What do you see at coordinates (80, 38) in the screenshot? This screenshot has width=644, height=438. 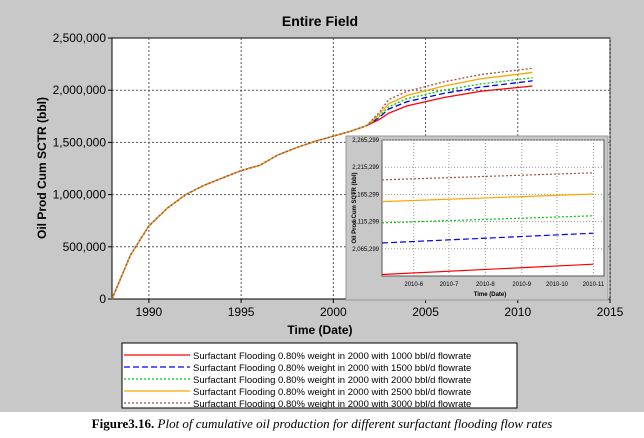 I see `y-tick-label: 2,500,000` at bounding box center [80, 38].